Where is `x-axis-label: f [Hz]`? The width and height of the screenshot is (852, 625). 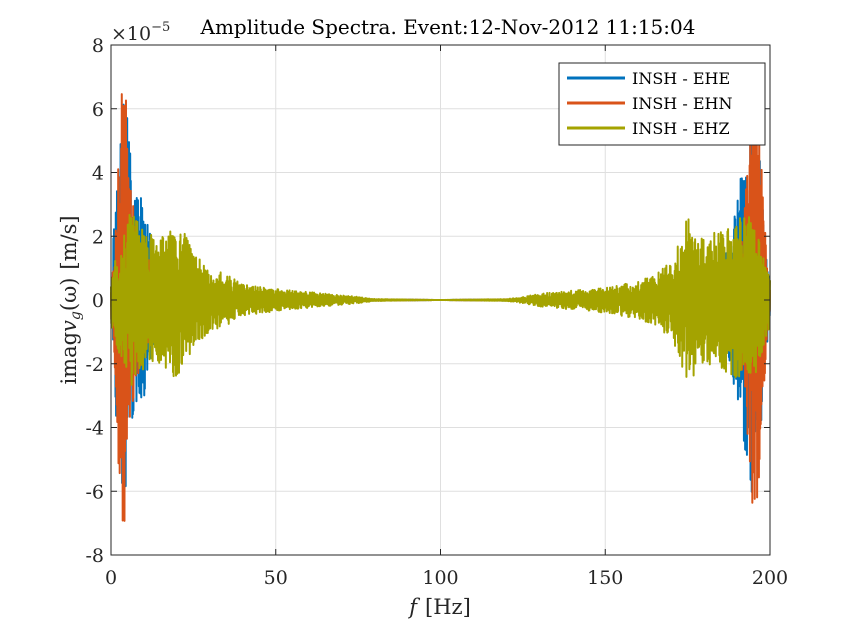 x-axis-label: f [Hz] is located at coordinates (439, 607).